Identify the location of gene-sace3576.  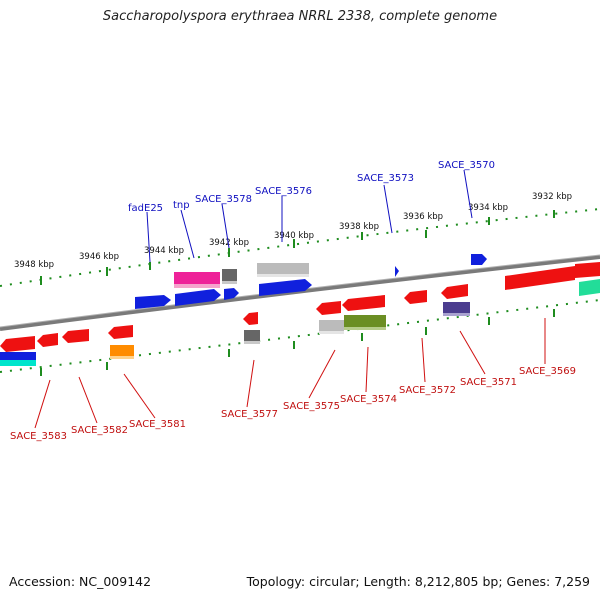
(283, 268).